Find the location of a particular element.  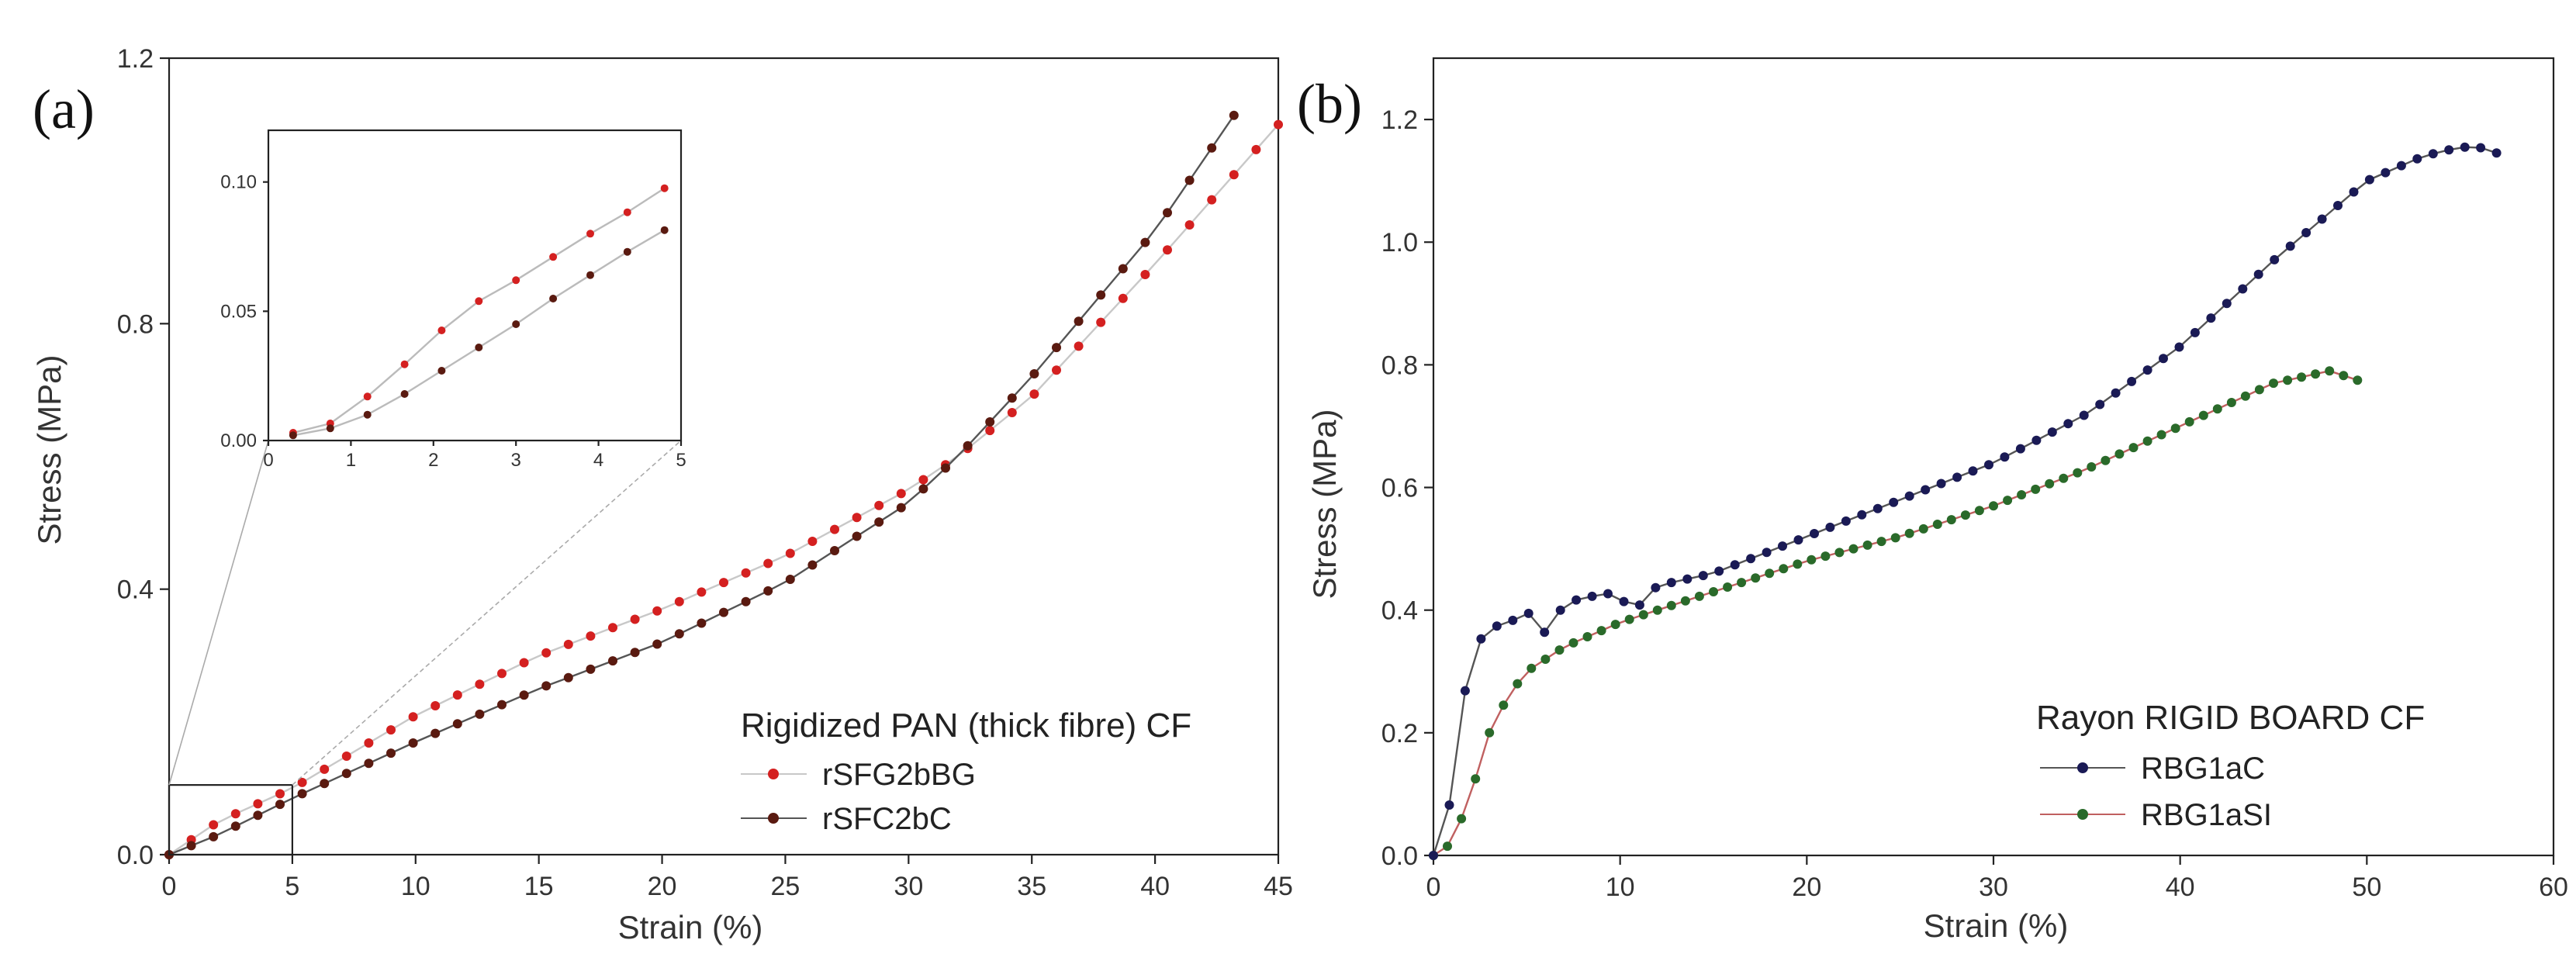

panel-a-inset-y-tick-label: 0.00 is located at coordinates (238, 440).